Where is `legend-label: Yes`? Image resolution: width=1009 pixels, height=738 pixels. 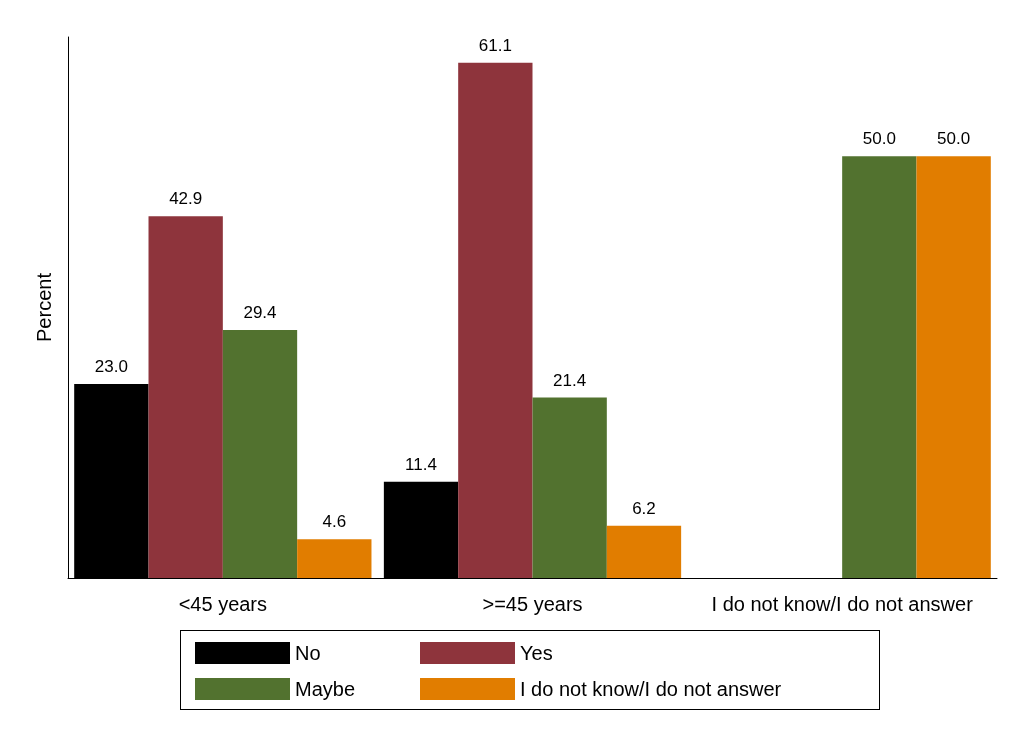 legend-label: Yes is located at coordinates (536, 653).